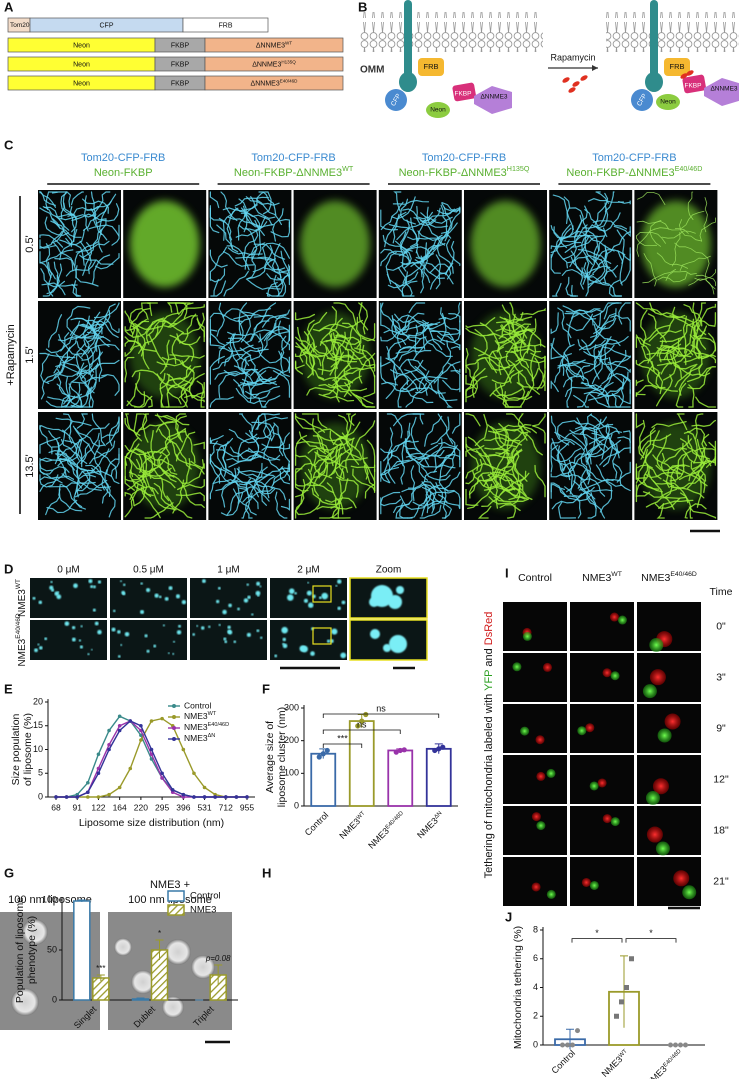 The width and height of the screenshot is (739, 1084). I want to click on legend-marker, so click(174, 728).